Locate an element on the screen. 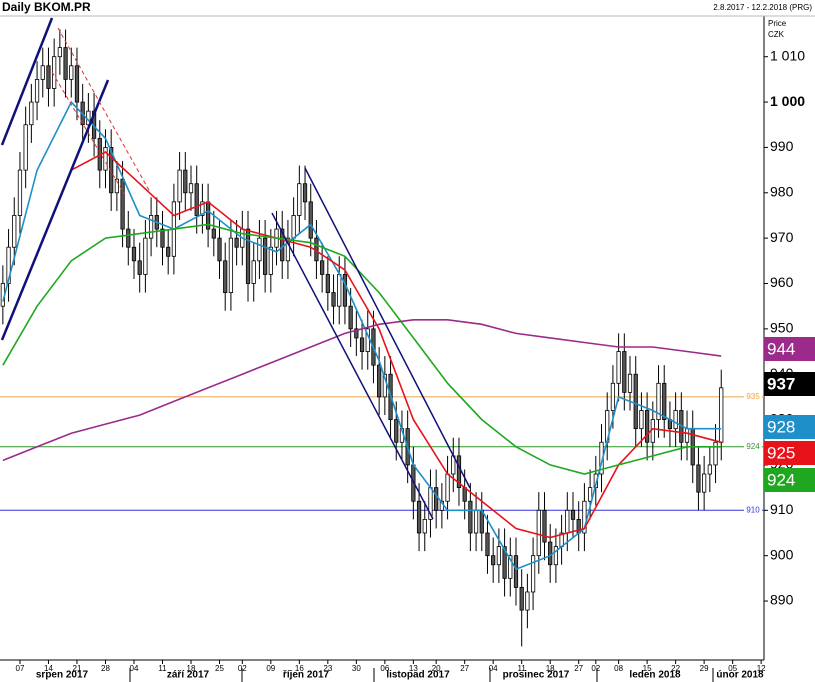 This screenshot has width=815, height=682. x-tick-label: 09 is located at coordinates (270, 668).